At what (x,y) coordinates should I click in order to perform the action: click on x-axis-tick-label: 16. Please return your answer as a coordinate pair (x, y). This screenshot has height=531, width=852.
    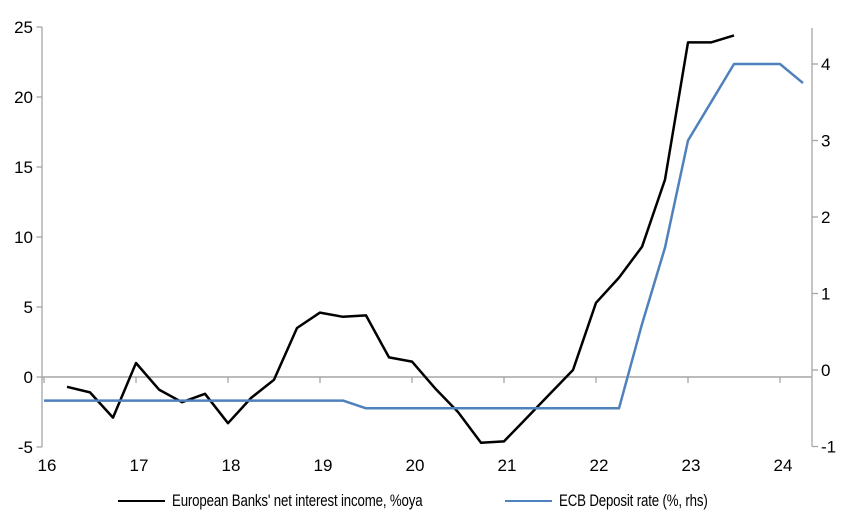
    Looking at the image, I should click on (47, 465).